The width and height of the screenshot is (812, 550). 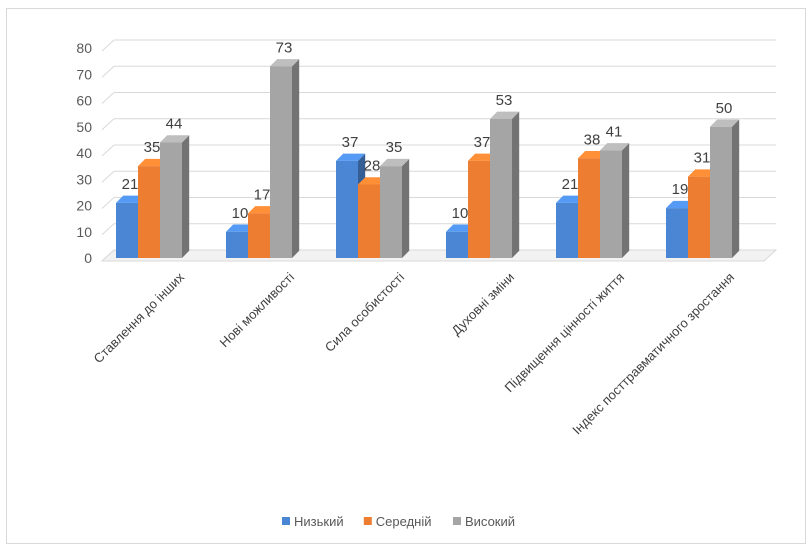 What do you see at coordinates (319, 521) in the screenshot?
I see `legend-label: Низький` at bounding box center [319, 521].